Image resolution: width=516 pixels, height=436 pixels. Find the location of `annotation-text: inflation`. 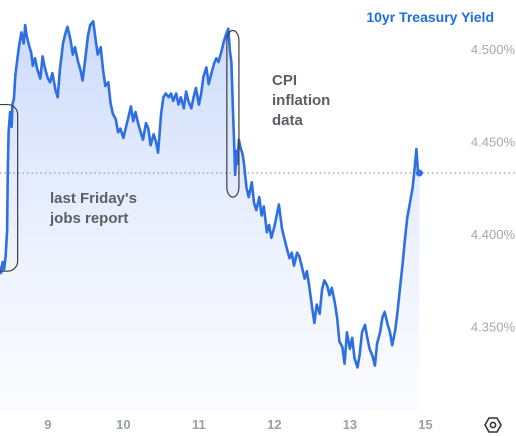

annotation-text: inflation is located at coordinates (301, 100).